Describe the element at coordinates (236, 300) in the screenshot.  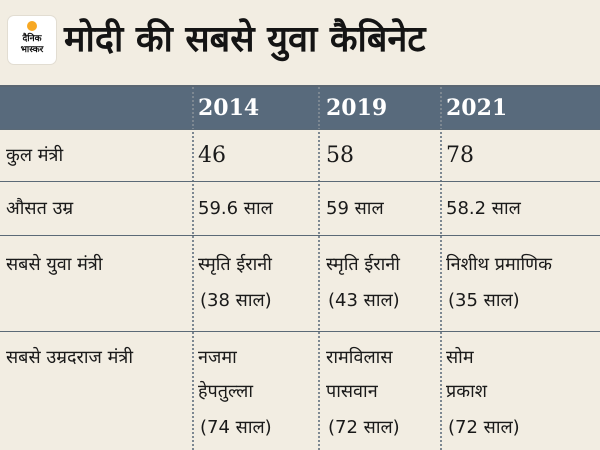
I see `table-cell: (38 साल)` at that location.